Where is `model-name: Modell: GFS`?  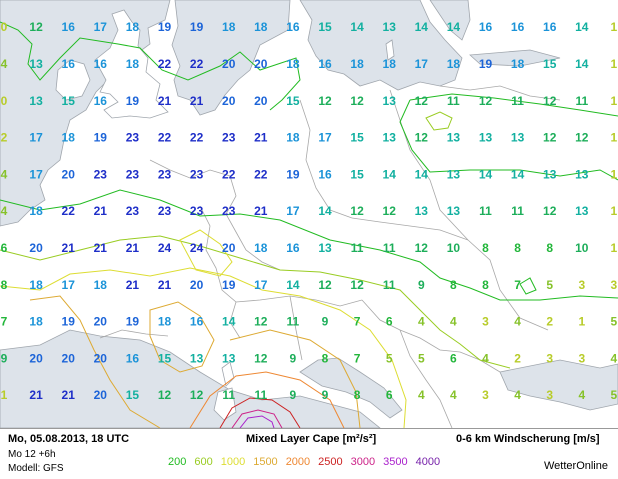 model-name: Modell: GFS is located at coordinates (36, 468).